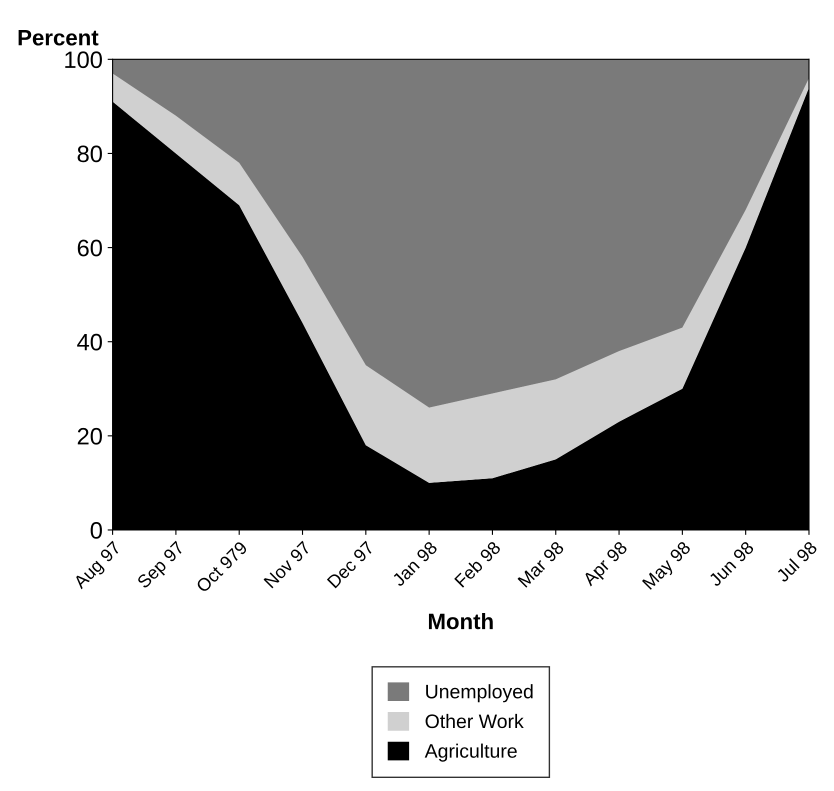 The width and height of the screenshot is (834, 791). Describe the element at coordinates (475, 721) in the screenshot. I see `legend-label: Other Work` at that location.